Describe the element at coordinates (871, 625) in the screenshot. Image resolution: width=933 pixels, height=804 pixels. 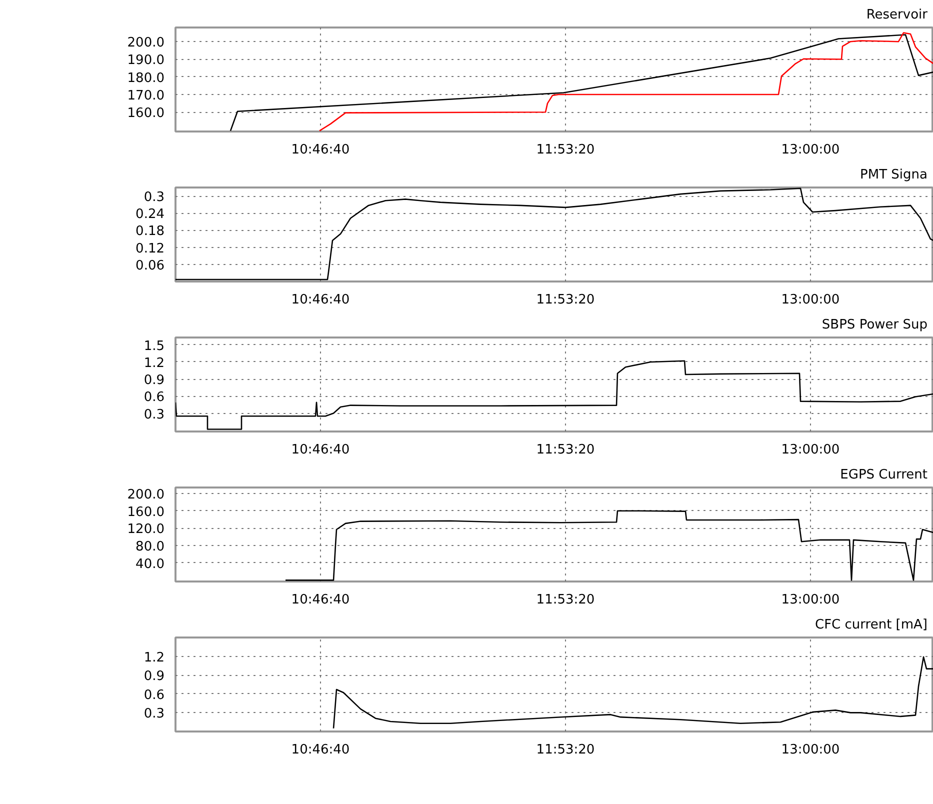
I see `chart-title: CFC current [mA]` at that location.